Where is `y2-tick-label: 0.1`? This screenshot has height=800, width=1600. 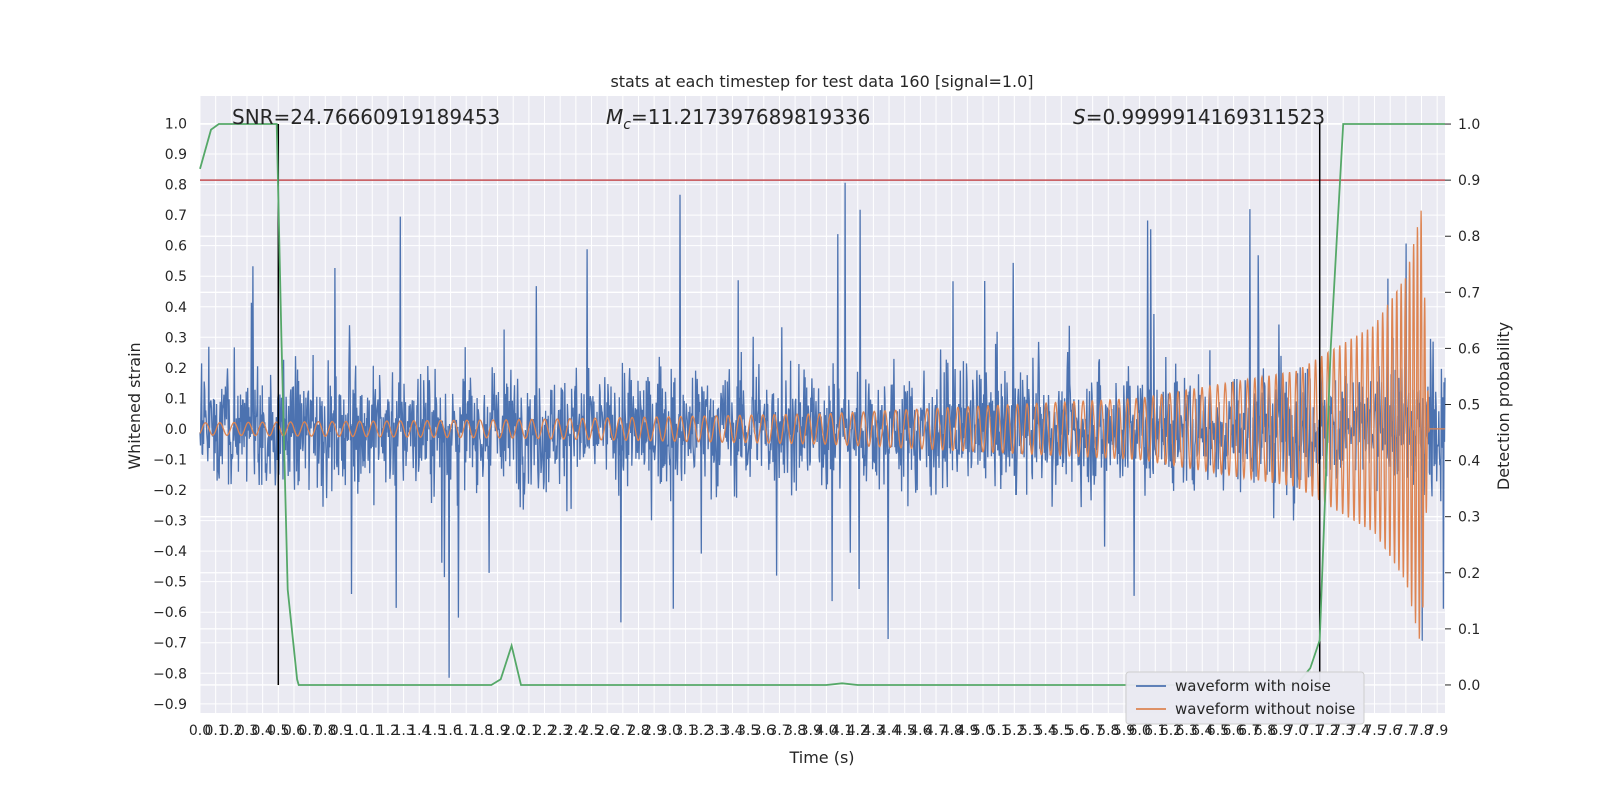
y2-tick-label: 0.1 is located at coordinates (1469, 630).